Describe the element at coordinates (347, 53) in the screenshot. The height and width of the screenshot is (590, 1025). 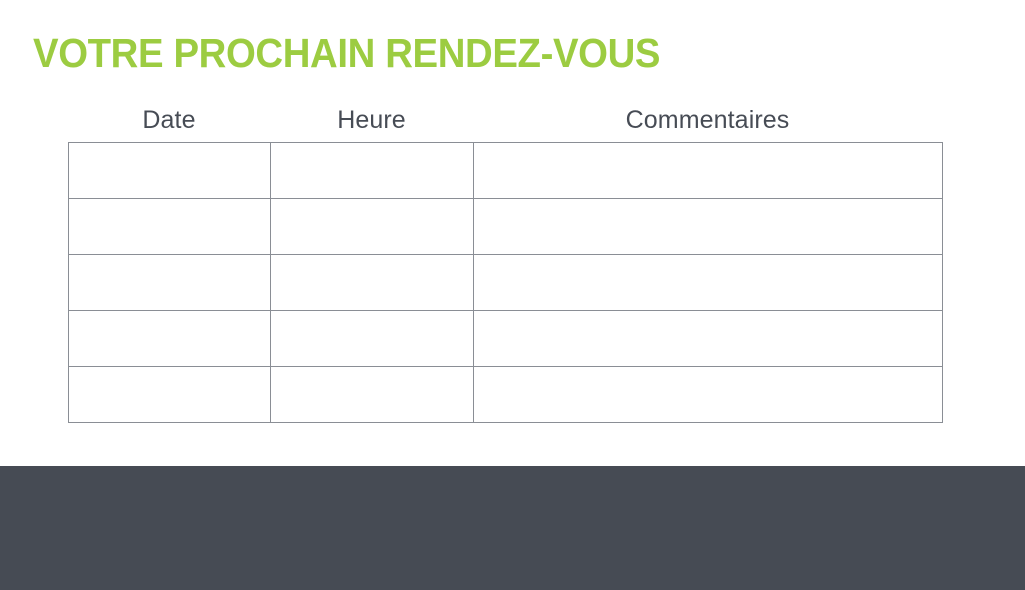
I see `page-title: VOTRE PROCHAIN RENDEZ-VOUS` at that location.